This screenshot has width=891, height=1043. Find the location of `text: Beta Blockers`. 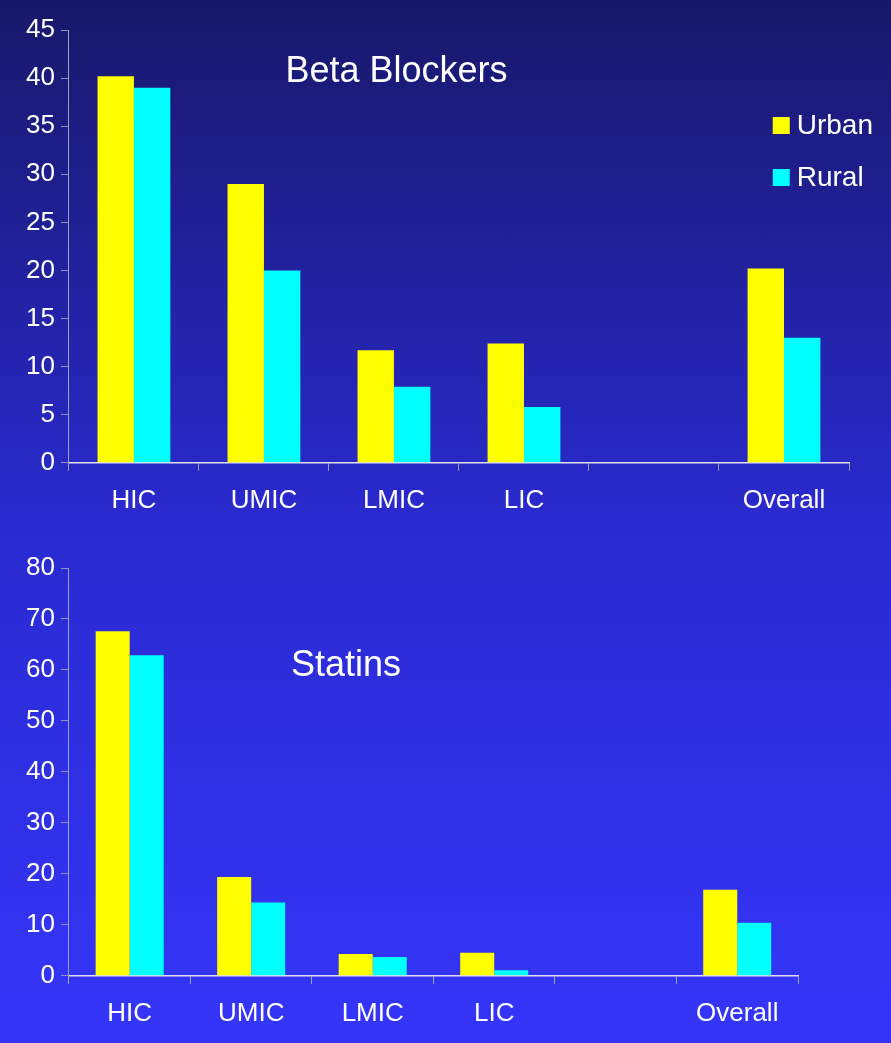

text: Beta Blockers is located at coordinates (396, 69).